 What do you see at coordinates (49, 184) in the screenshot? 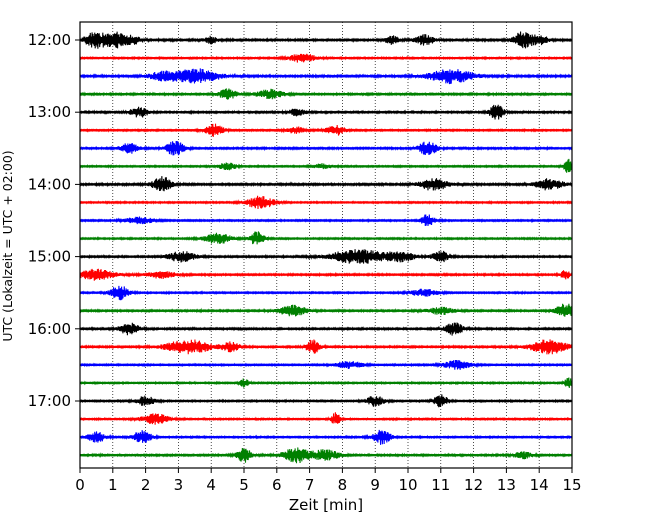
I see `y-tick-label: 14:00` at bounding box center [49, 184].